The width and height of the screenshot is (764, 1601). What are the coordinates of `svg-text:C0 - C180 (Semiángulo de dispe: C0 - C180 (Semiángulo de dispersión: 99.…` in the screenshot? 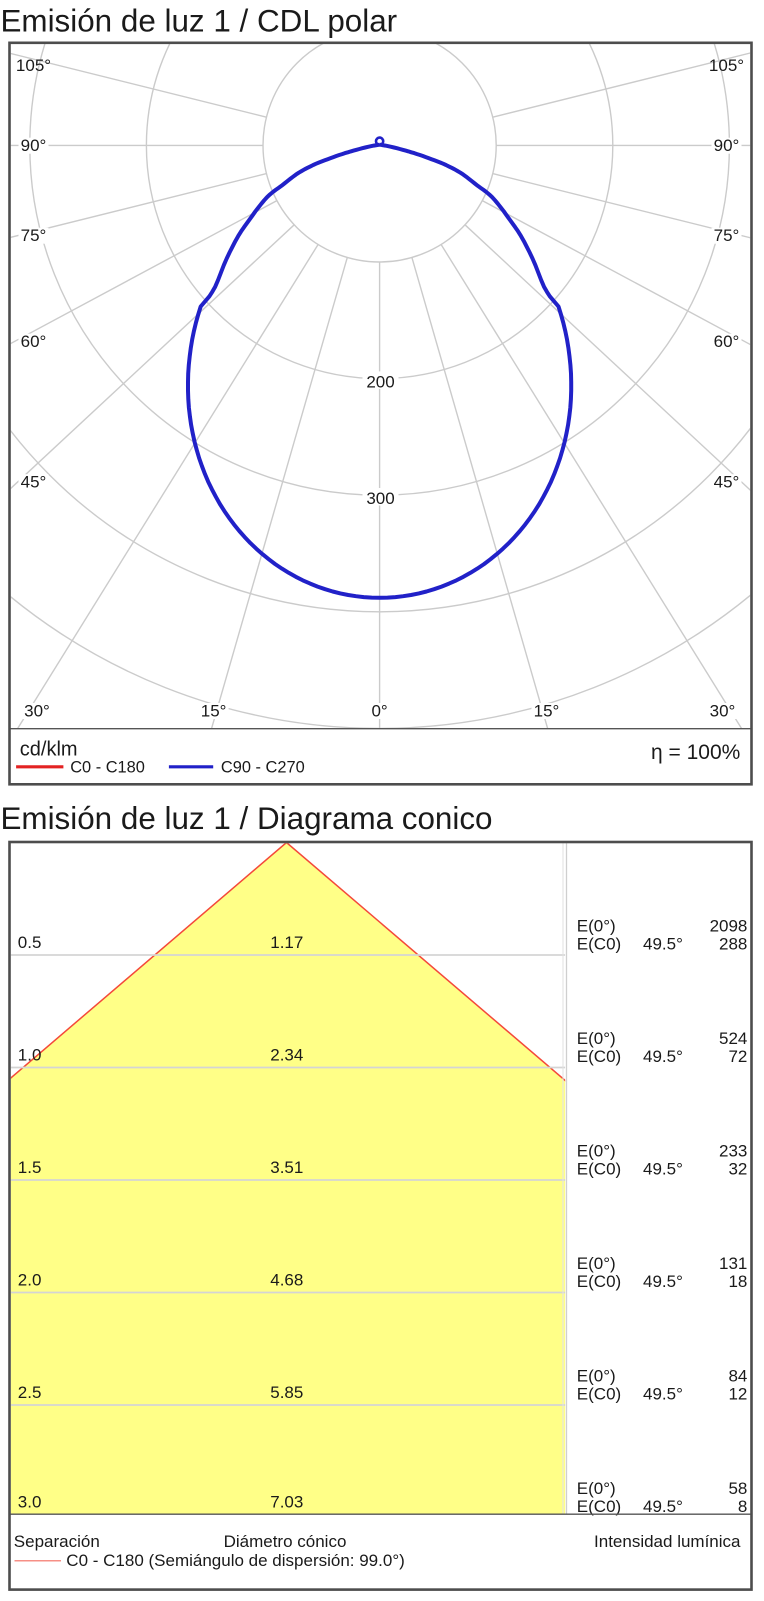 It's located at (235, 1560).